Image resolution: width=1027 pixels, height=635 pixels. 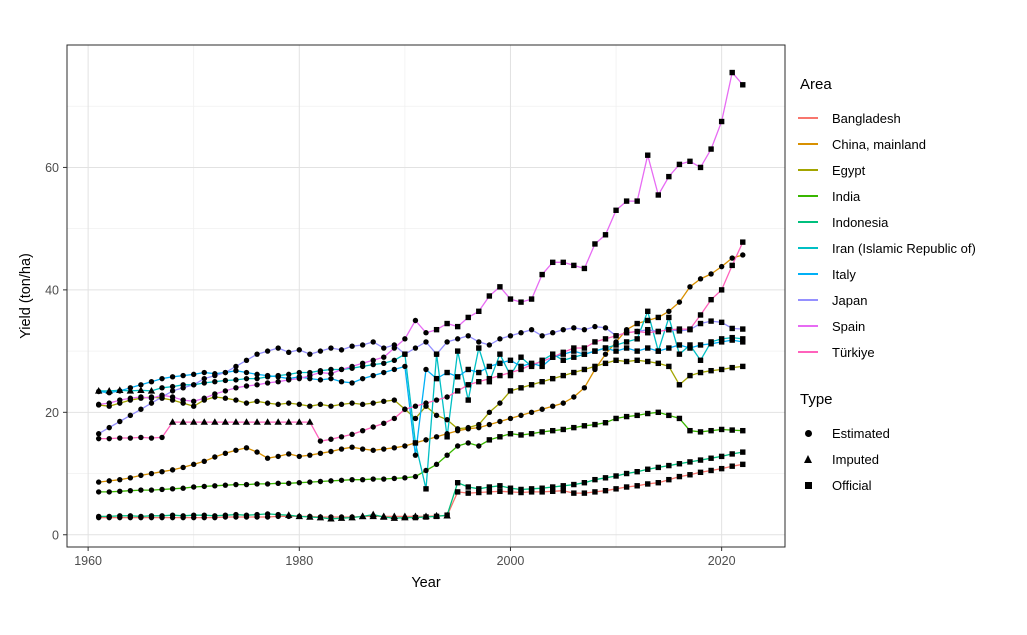 What do you see at coordinates (808, 274) in the screenshot?
I see `legend-swatch-italy` at bounding box center [808, 274].